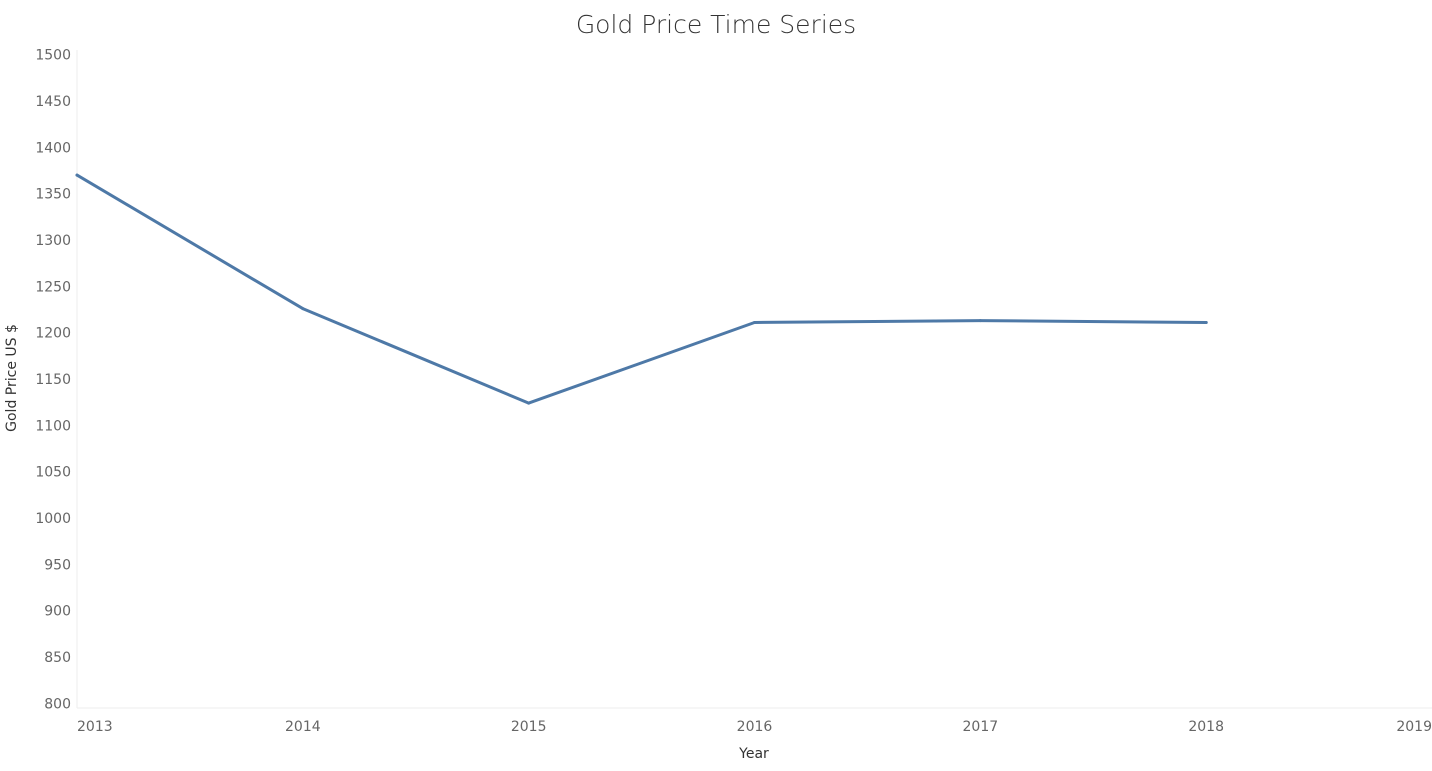 Image resolution: width=1432 pixels, height=771 pixels. What do you see at coordinates (53, 195) in the screenshot?
I see `y-tick-label: 1350` at bounding box center [53, 195].